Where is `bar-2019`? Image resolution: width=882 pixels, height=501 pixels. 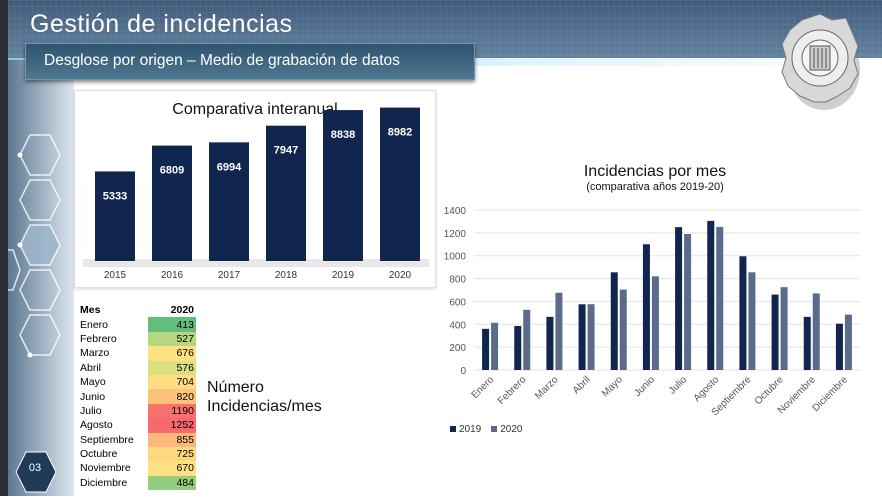 bar-2019 is located at coordinates (343, 186).